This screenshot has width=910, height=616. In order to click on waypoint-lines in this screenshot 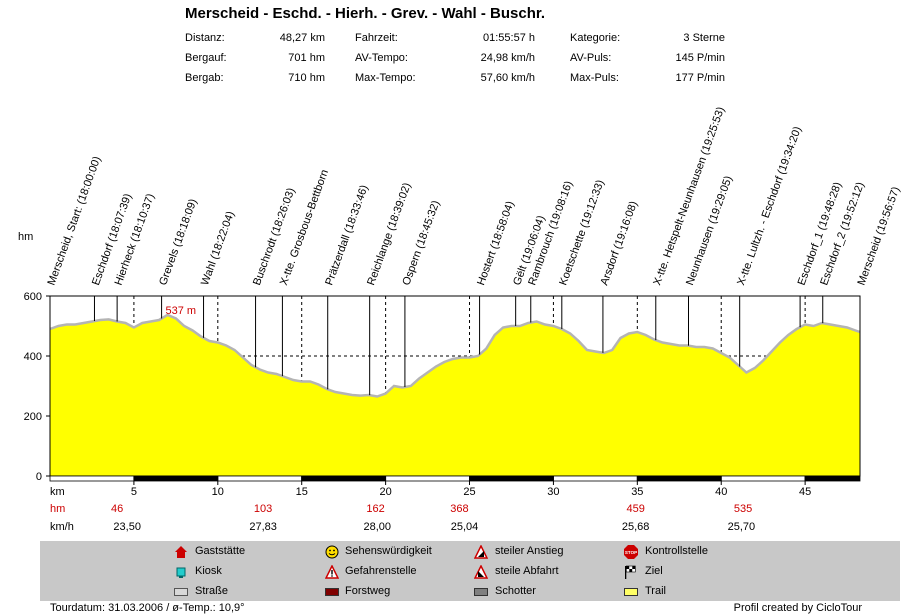, I will do `click(455, 346)`.